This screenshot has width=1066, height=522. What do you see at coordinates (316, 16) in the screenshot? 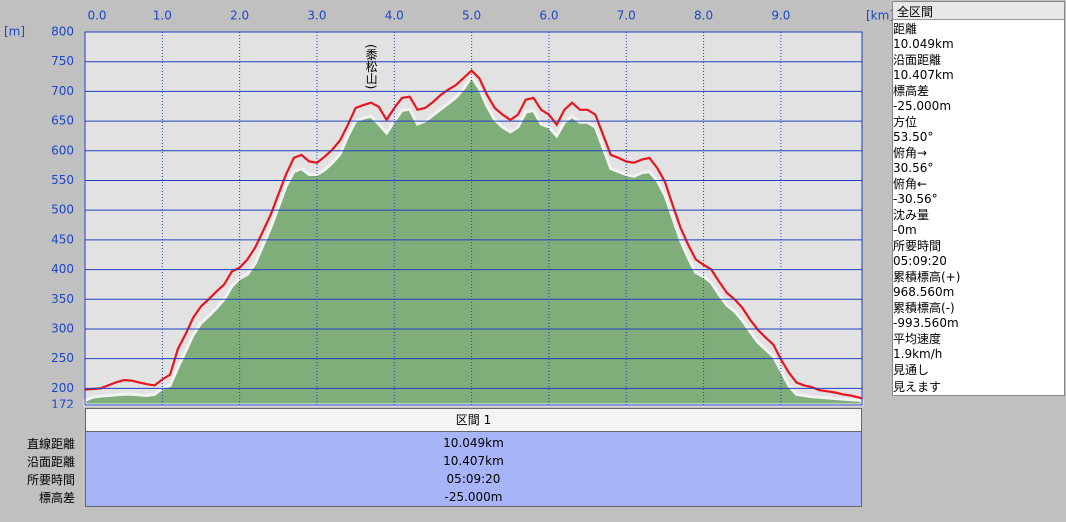
I see `x-tick-label: 3.0` at bounding box center [316, 16].